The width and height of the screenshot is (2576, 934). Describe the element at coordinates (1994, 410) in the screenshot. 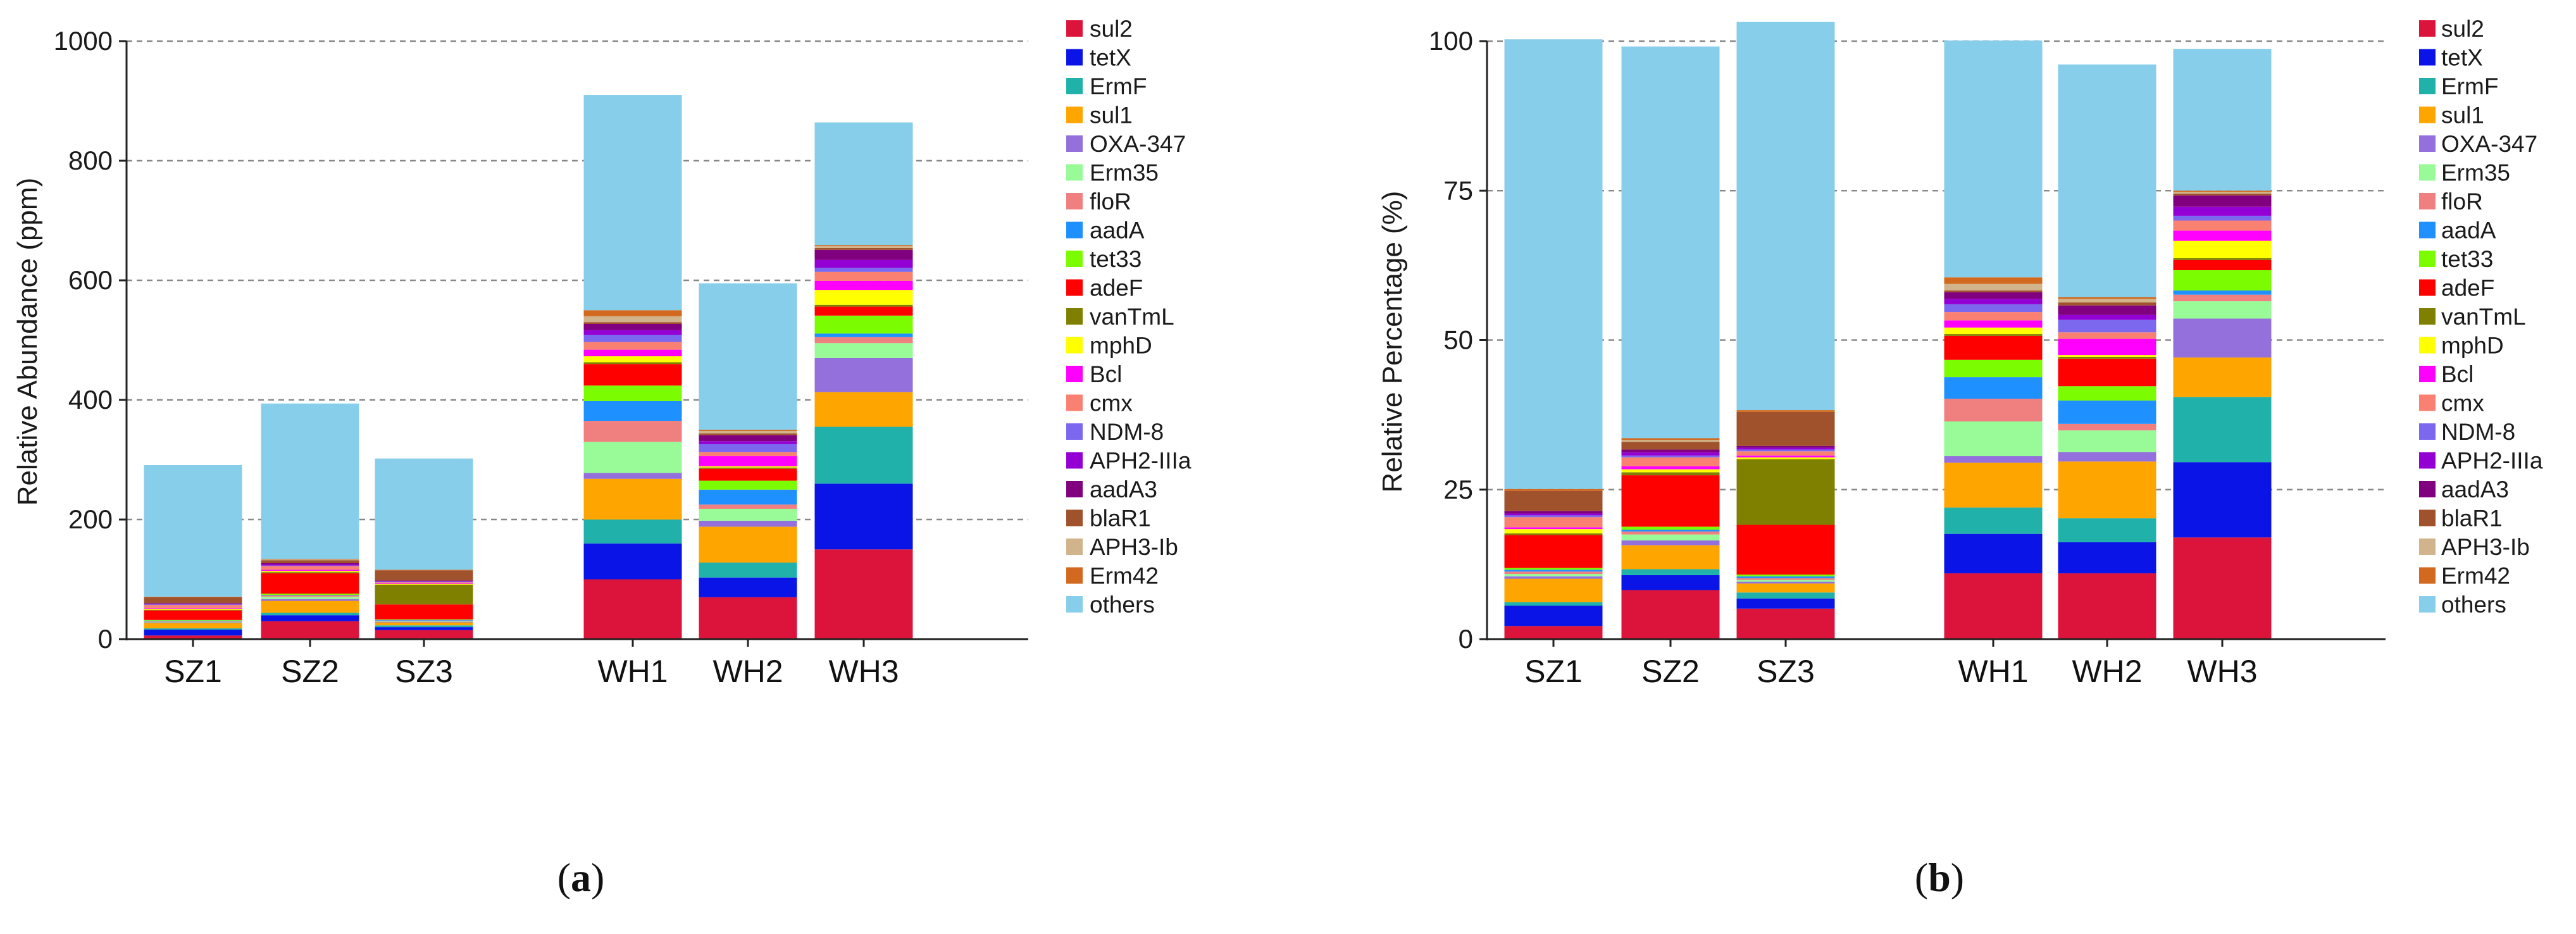

I see `panel-b-segment-wh1-flor` at that location.